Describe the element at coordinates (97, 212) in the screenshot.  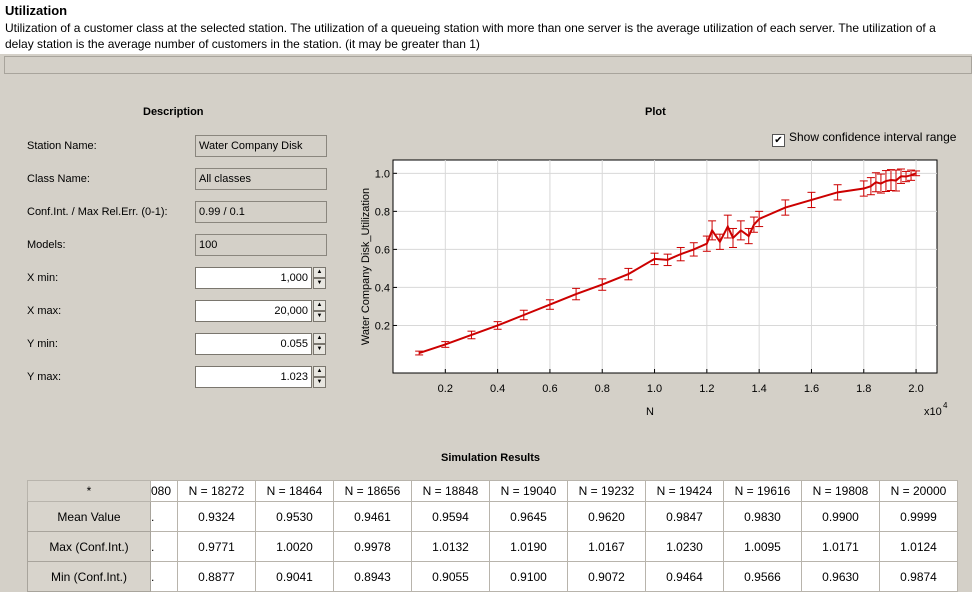
I see `conf-int-label: Conf.Int. / Max Rel.Err. (0-1):` at that location.